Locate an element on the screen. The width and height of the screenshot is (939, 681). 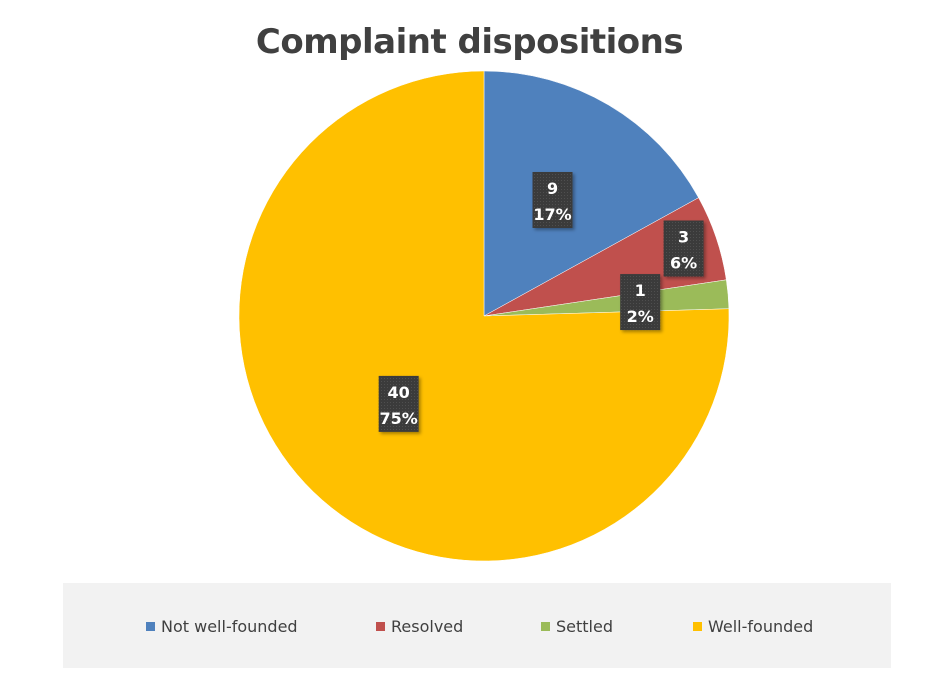
legend-item: Resolved is located at coordinates (419, 626).